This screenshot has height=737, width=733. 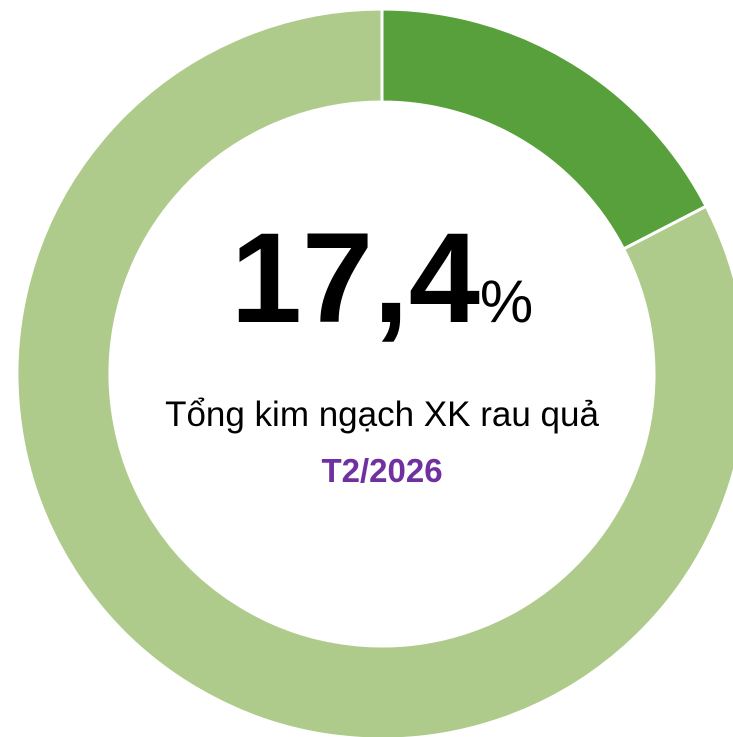 I want to click on center-value: 17,4, so click(x=355, y=278).